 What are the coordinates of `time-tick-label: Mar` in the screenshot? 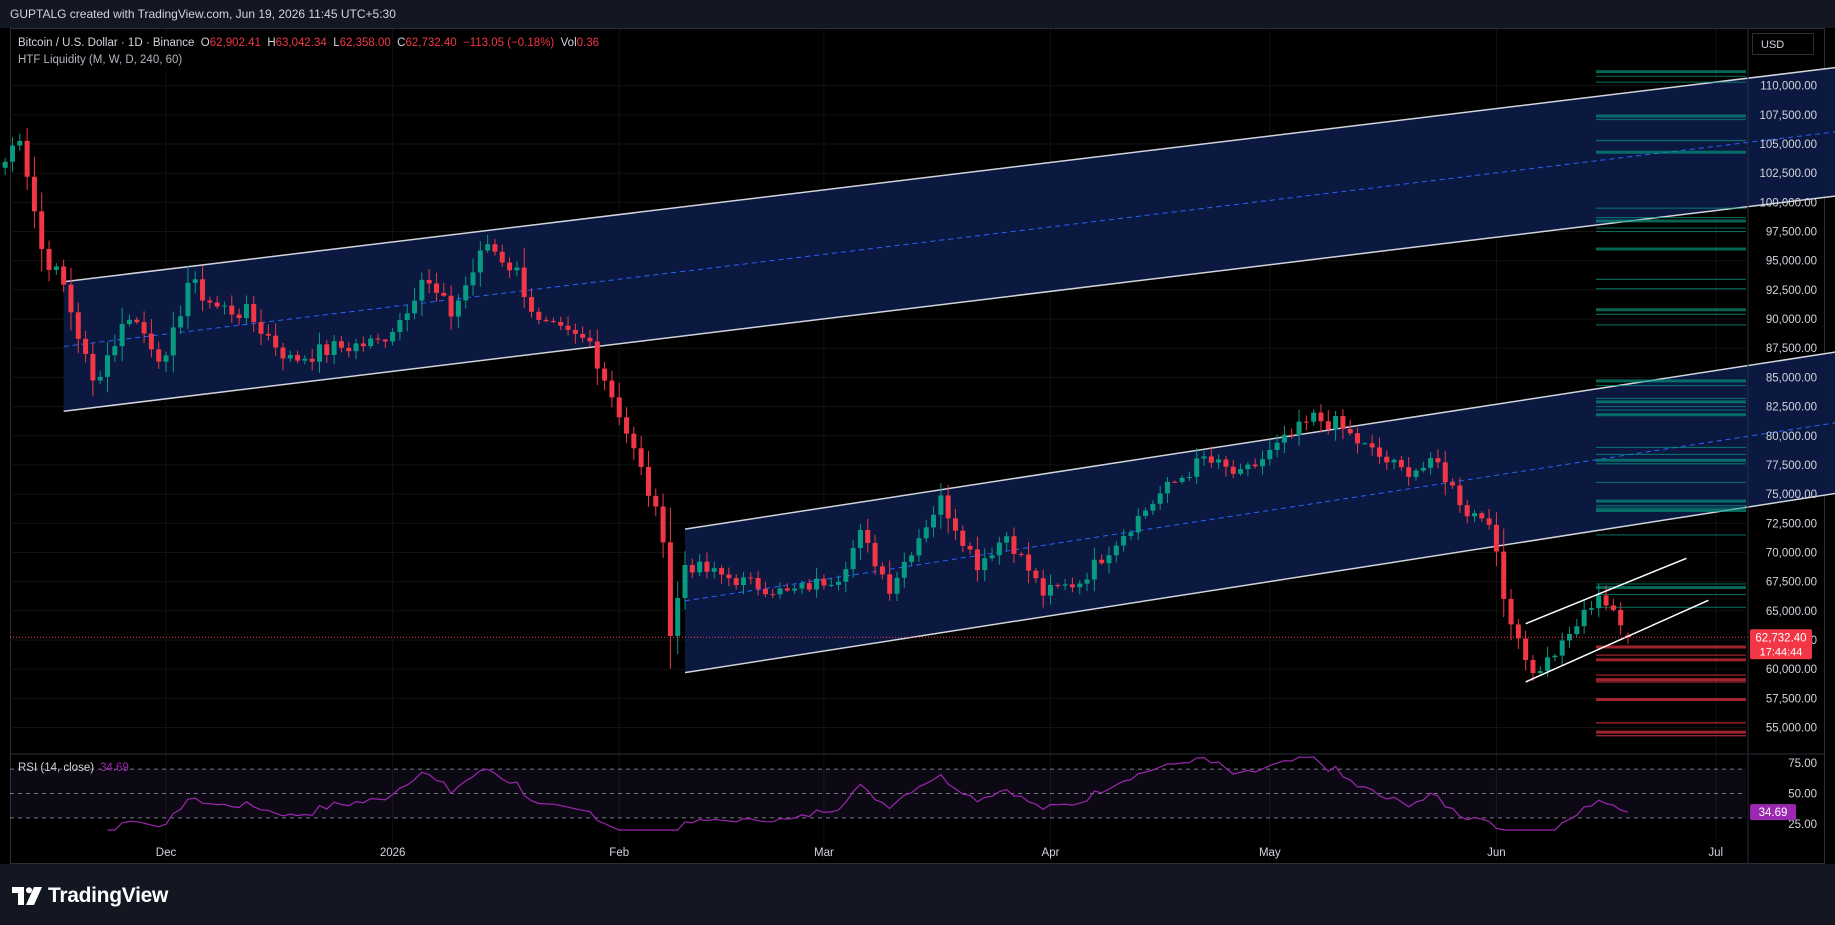 It's located at (824, 853).